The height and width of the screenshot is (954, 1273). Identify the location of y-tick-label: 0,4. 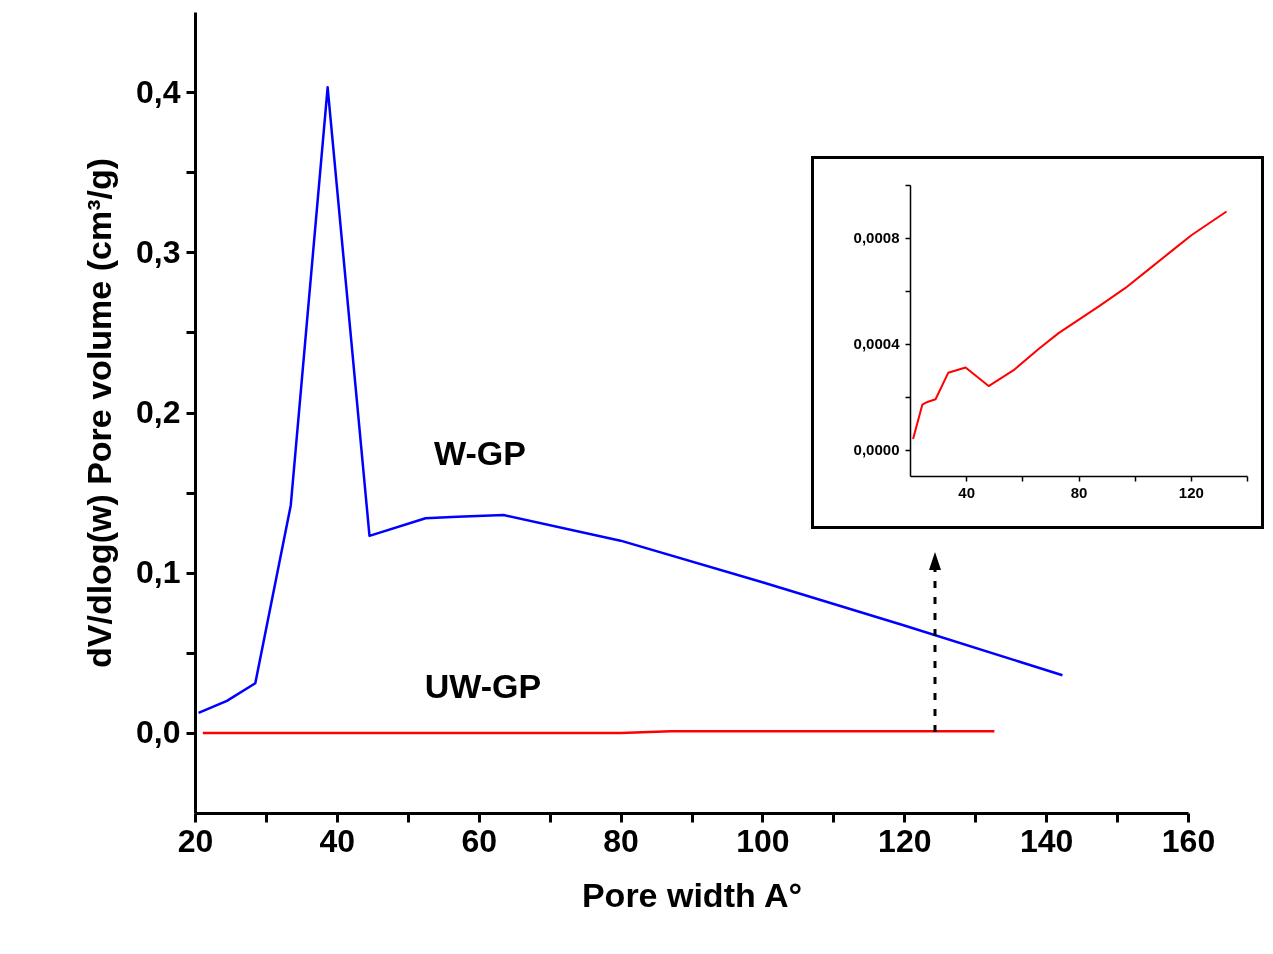
(158, 91).